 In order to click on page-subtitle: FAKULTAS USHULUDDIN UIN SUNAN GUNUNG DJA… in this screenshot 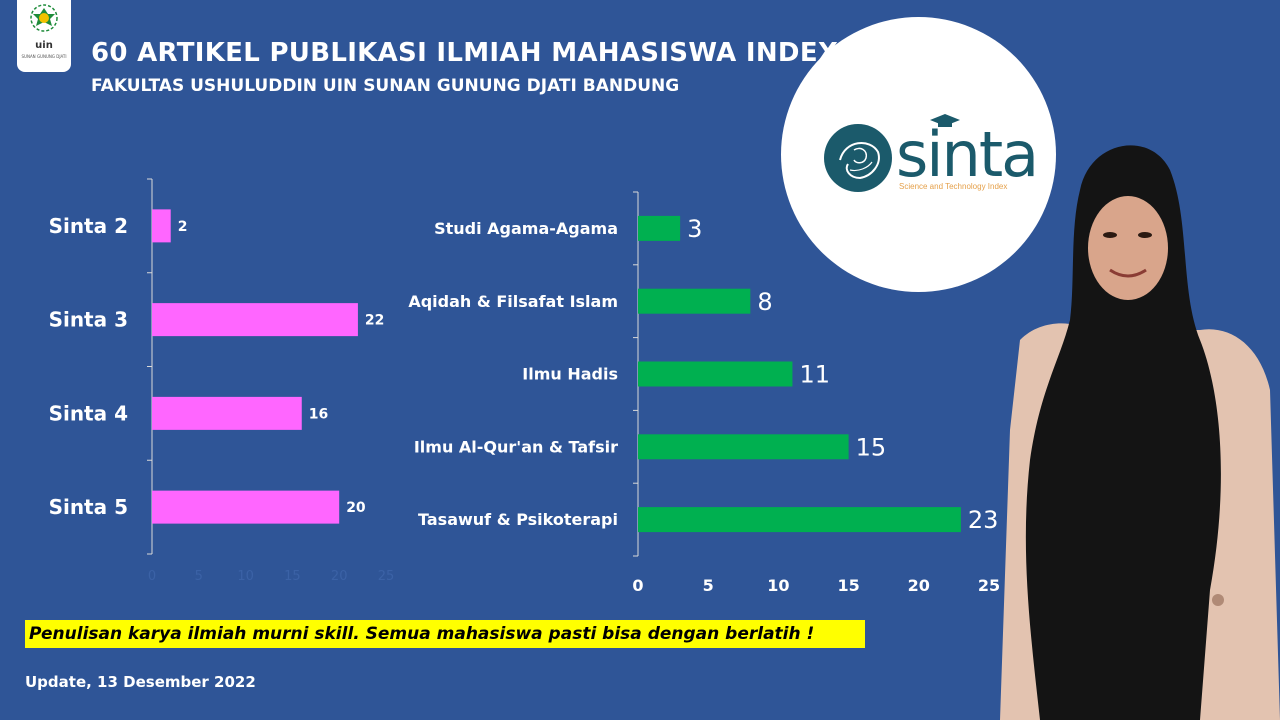, I will do `click(385, 86)`.